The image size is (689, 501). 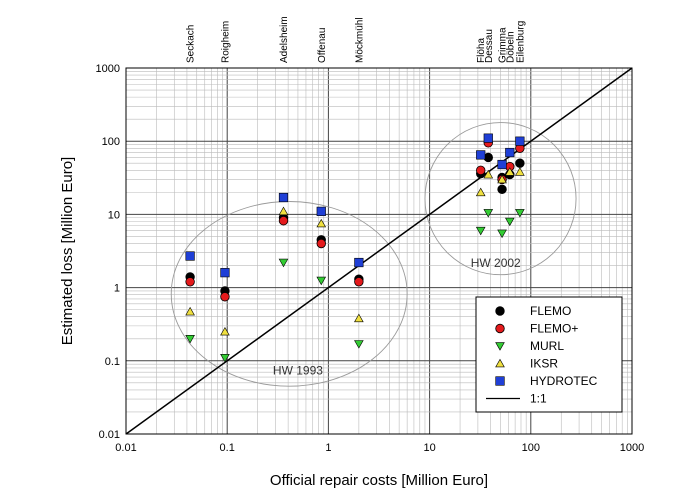 What do you see at coordinates (227, 448) in the screenshot?
I see `x-tick-label: 0.1` at bounding box center [227, 448].